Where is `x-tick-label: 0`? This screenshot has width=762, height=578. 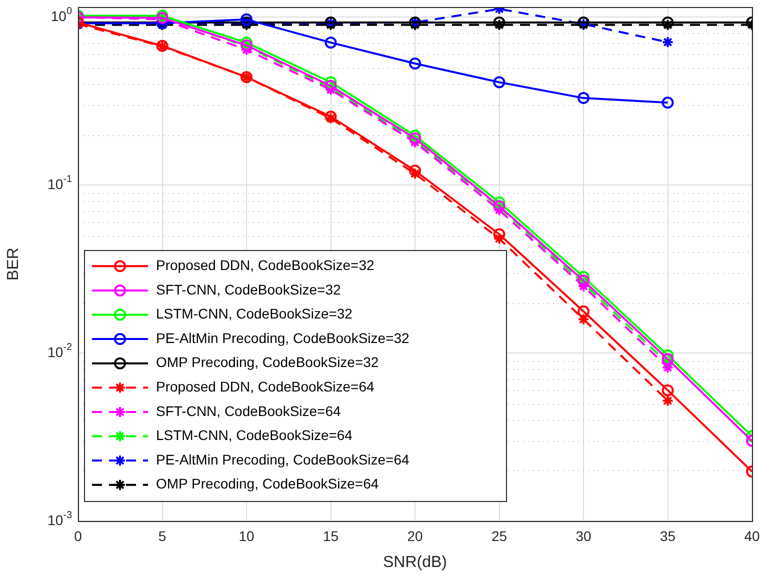
x-tick-label: 0 is located at coordinates (78, 536).